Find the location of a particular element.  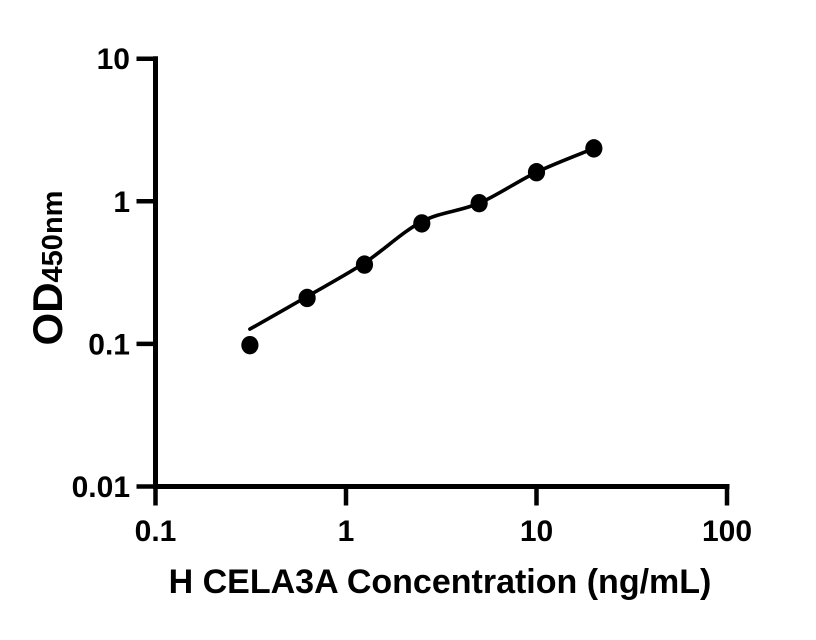

x-tick-label: 10 is located at coordinates (536, 531).